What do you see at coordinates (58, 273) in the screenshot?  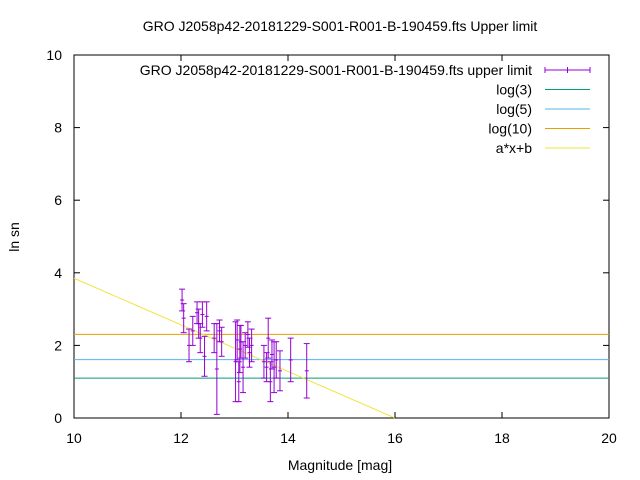 I see `y-tick-label: 4` at bounding box center [58, 273].